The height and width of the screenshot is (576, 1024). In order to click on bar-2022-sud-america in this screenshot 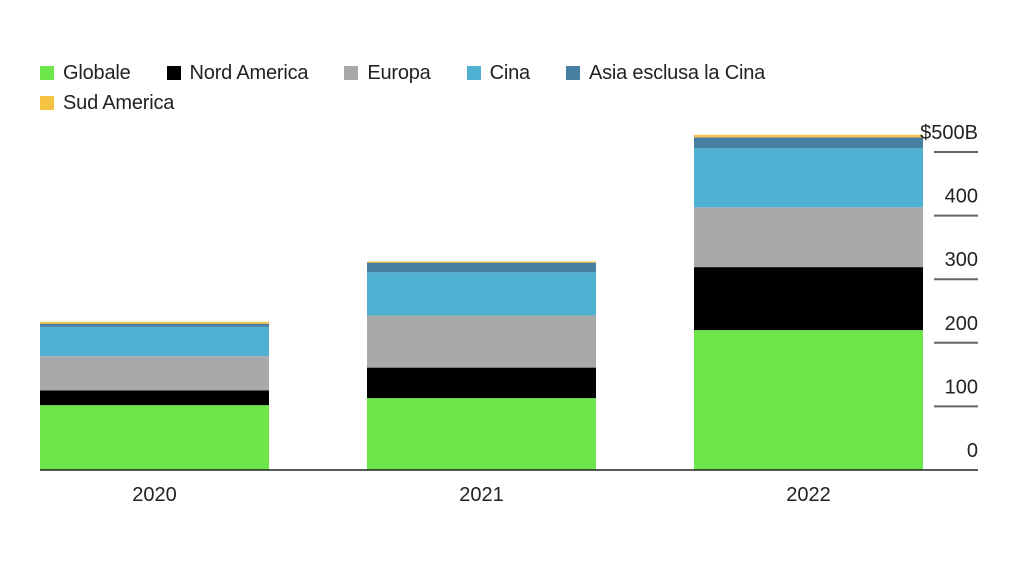, I will do `click(808, 136)`.